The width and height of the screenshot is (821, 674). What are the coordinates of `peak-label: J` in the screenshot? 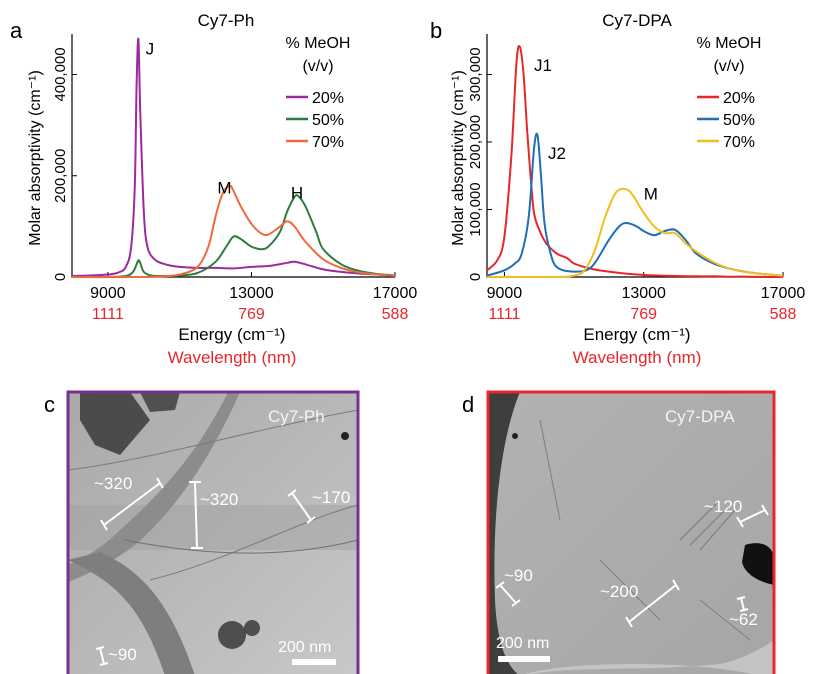 It's located at (150, 48).